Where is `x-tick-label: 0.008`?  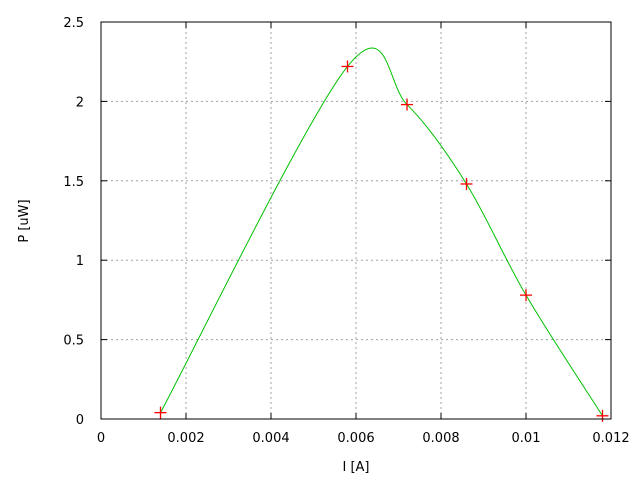 x-tick-label: 0.008 is located at coordinates (440, 438).